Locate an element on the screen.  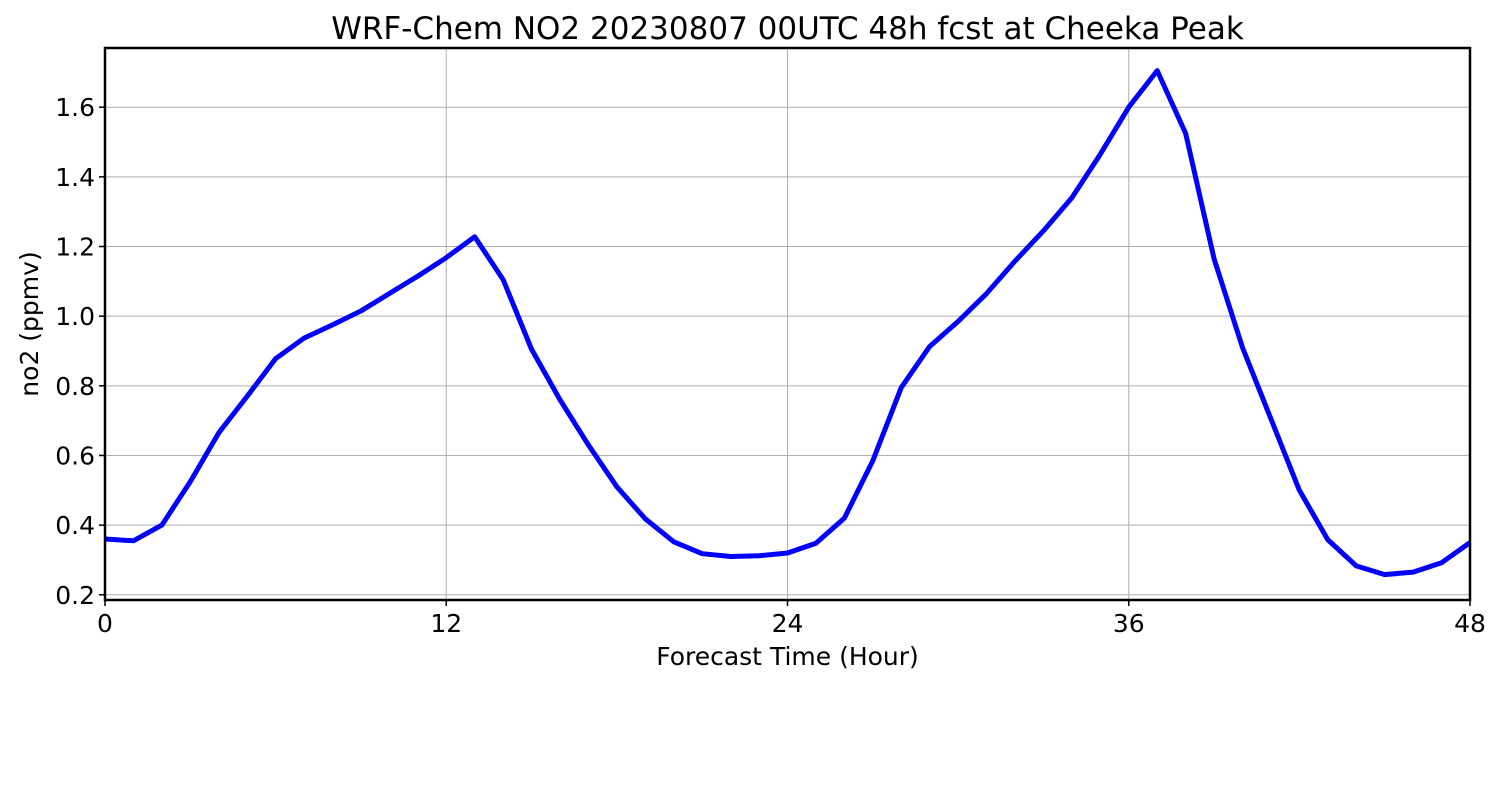
y-tick-label: 0.4 is located at coordinates (75, 525).